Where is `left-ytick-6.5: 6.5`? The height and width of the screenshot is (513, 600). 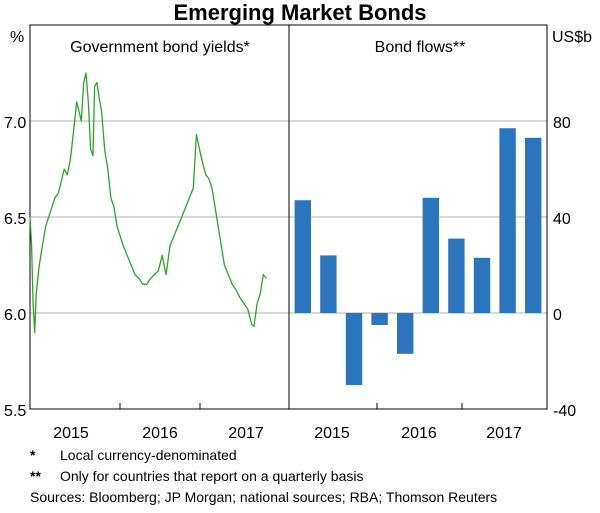 left-ytick-6.5: 6.5 is located at coordinates (15, 219).